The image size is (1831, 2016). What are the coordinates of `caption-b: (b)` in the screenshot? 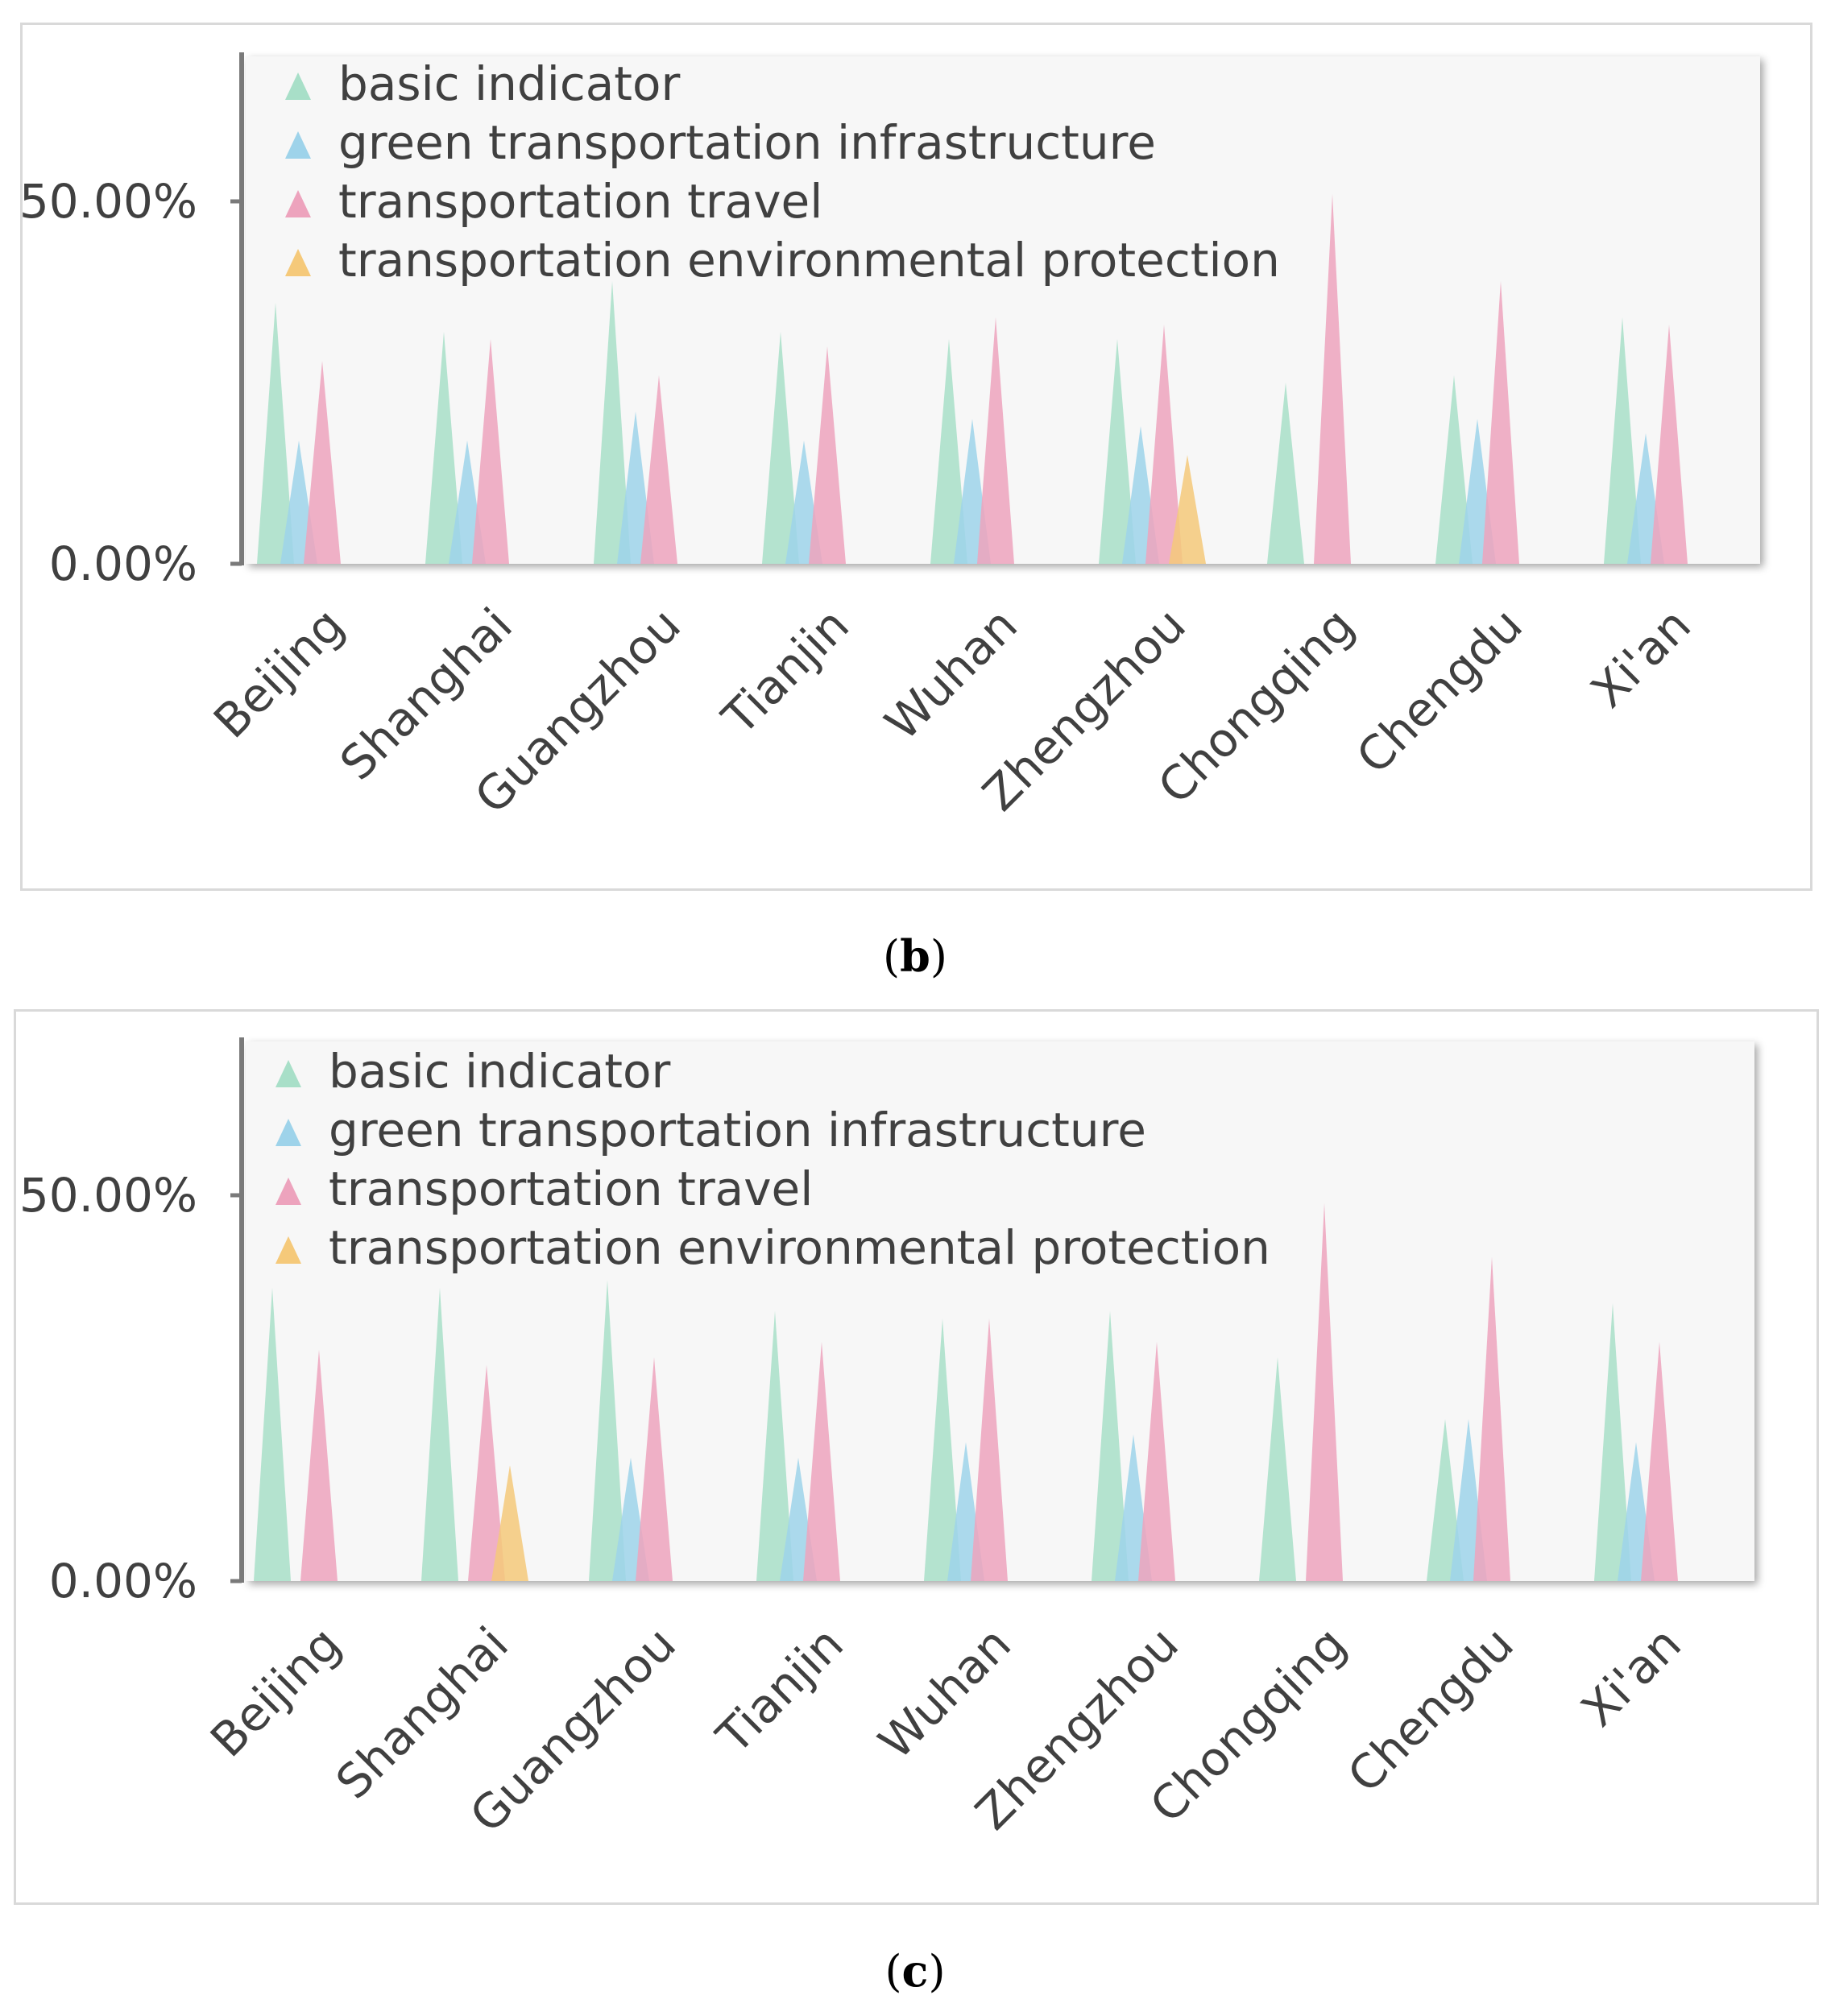 It's located at (915, 956).